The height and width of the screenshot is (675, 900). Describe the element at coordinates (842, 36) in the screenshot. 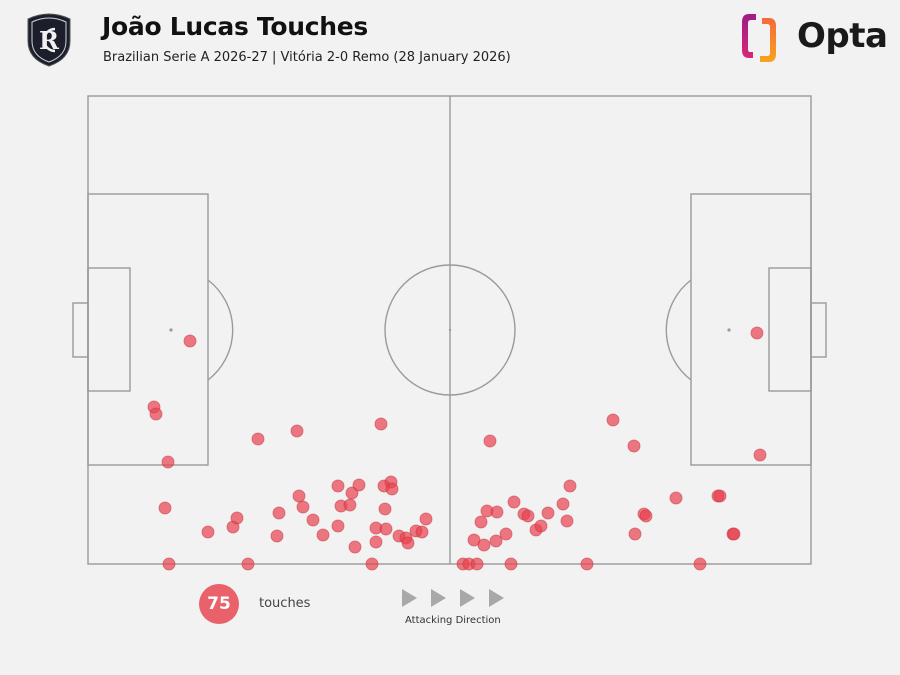

I see `opta-brand-name: Opta` at that location.